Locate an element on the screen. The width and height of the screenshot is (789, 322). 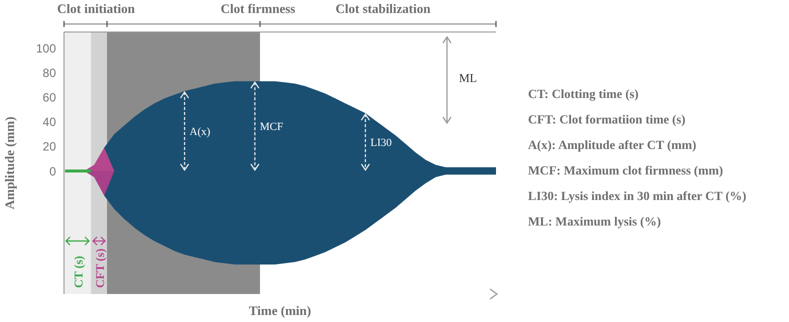
annotation: CFT (s) is located at coordinates (100, 268).